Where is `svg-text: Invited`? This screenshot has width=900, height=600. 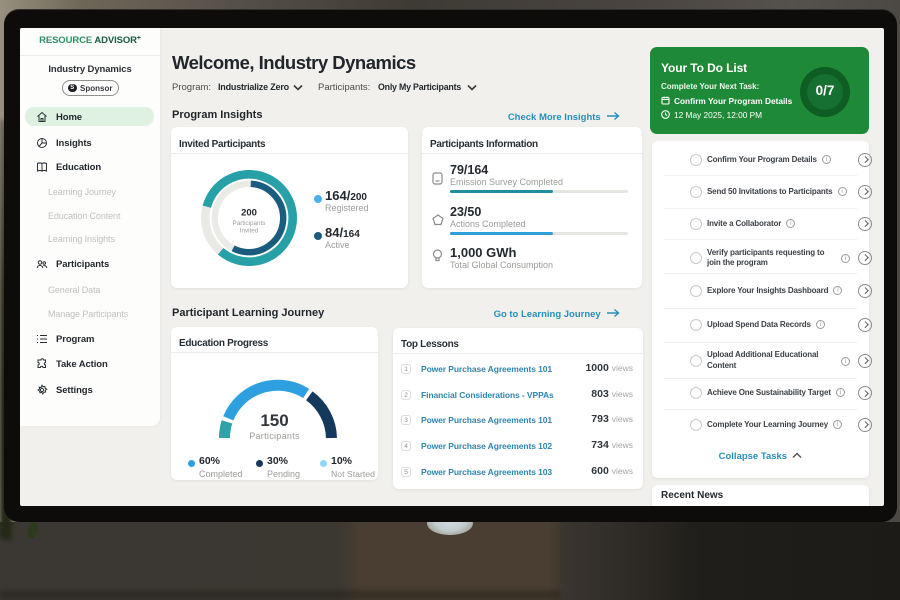
svg-text: Invited is located at coordinates (249, 230).